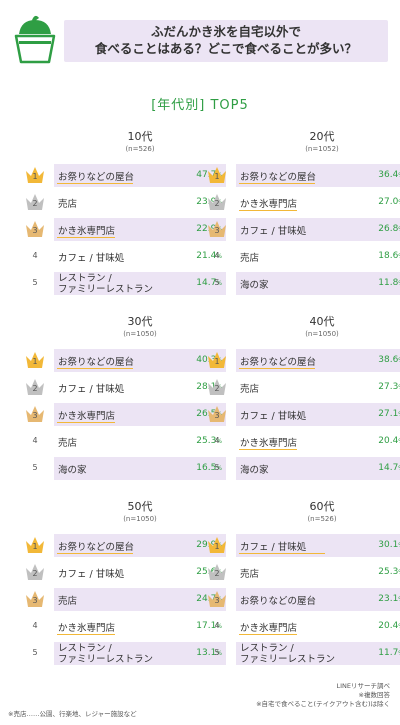 The image size is (400, 725). I want to click on category-label: レストラン / ファミリーレストラン, so click(105, 284).